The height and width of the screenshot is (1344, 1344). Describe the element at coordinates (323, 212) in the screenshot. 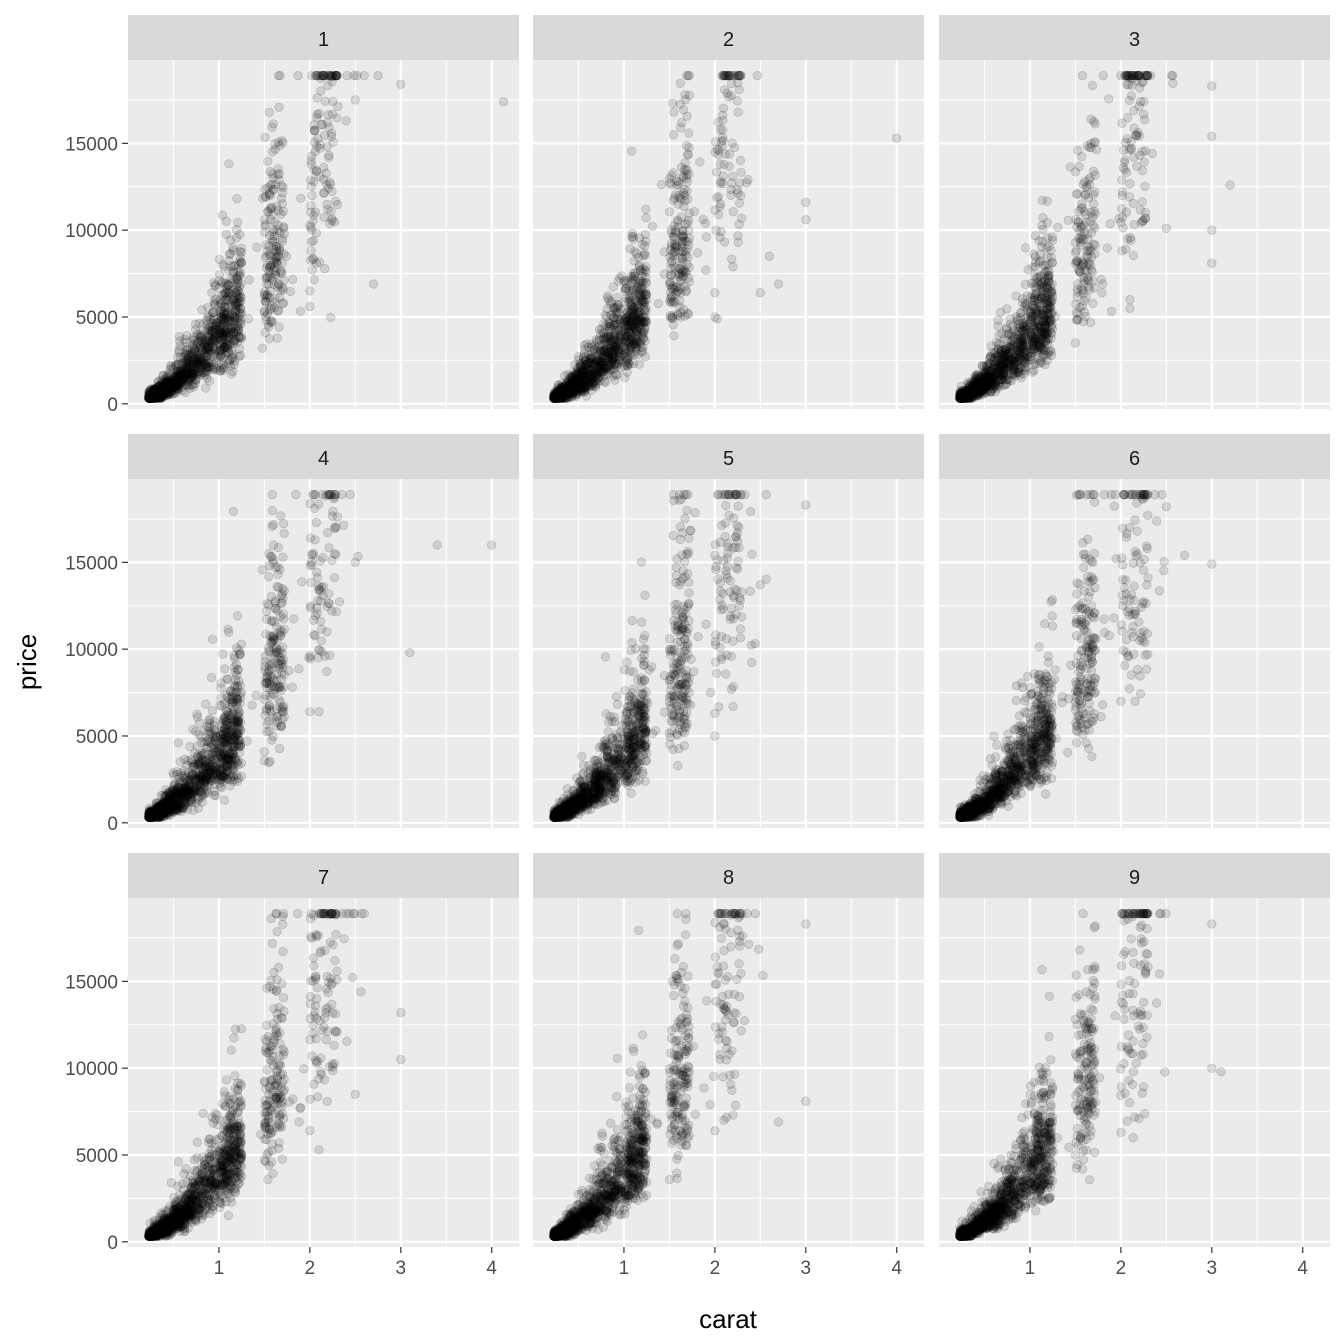

I see `facet-panel-1: 1` at that location.